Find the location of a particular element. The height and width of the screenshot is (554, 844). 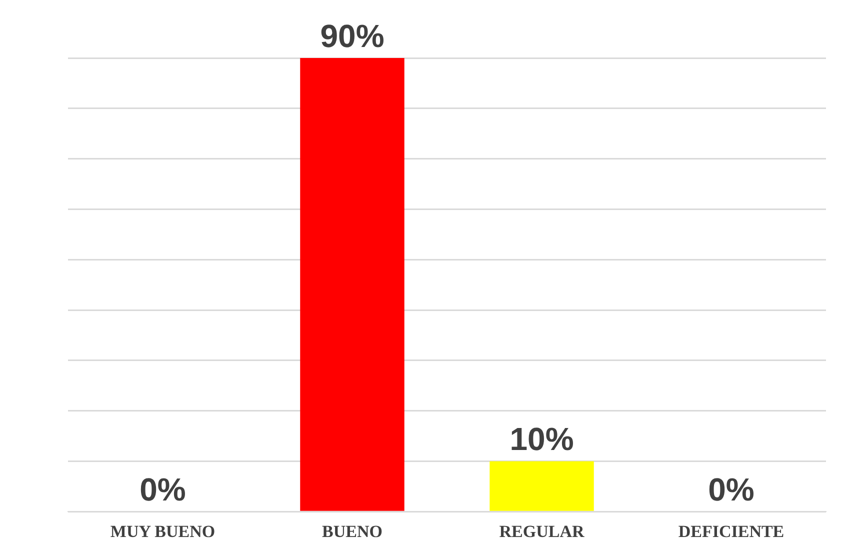

x-tick-label: MUY BUENO is located at coordinates (163, 532).